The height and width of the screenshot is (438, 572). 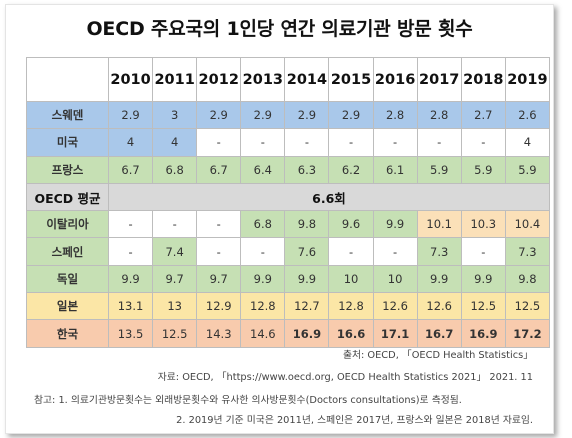 I want to click on value-cell: 12.9, so click(x=219, y=306).